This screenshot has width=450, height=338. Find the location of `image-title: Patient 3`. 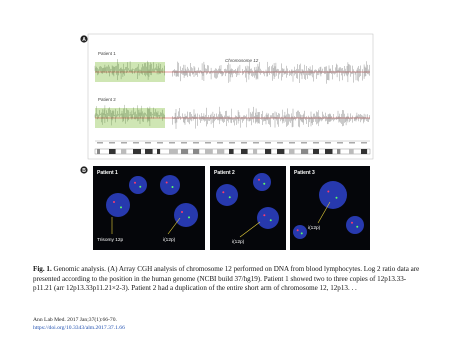

image-title: Patient 3 is located at coordinates (304, 173).